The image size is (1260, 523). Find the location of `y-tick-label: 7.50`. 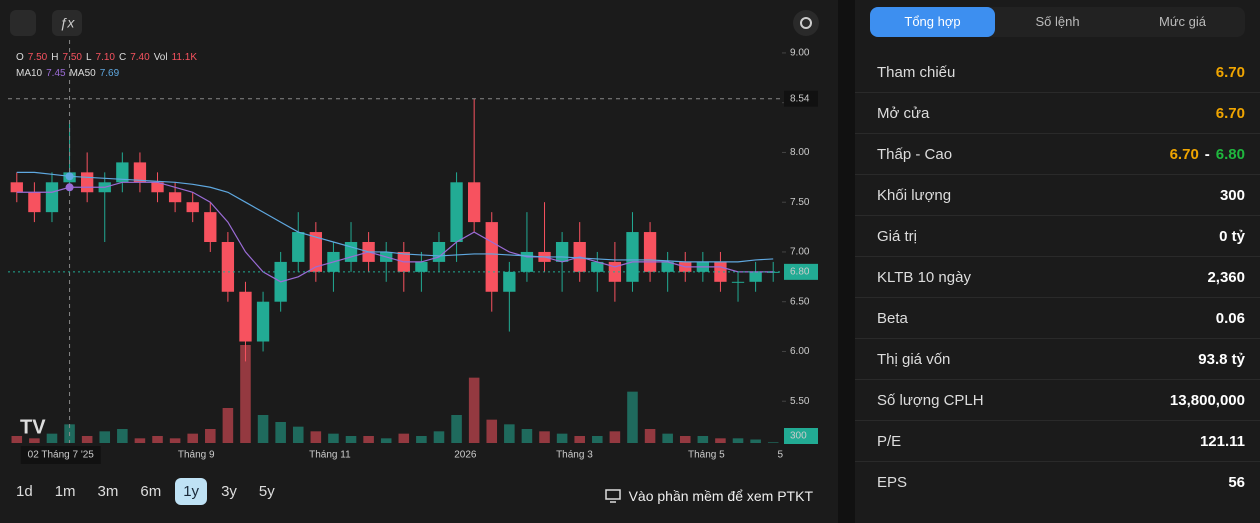

y-tick-label: 7.50 is located at coordinates (800, 202).